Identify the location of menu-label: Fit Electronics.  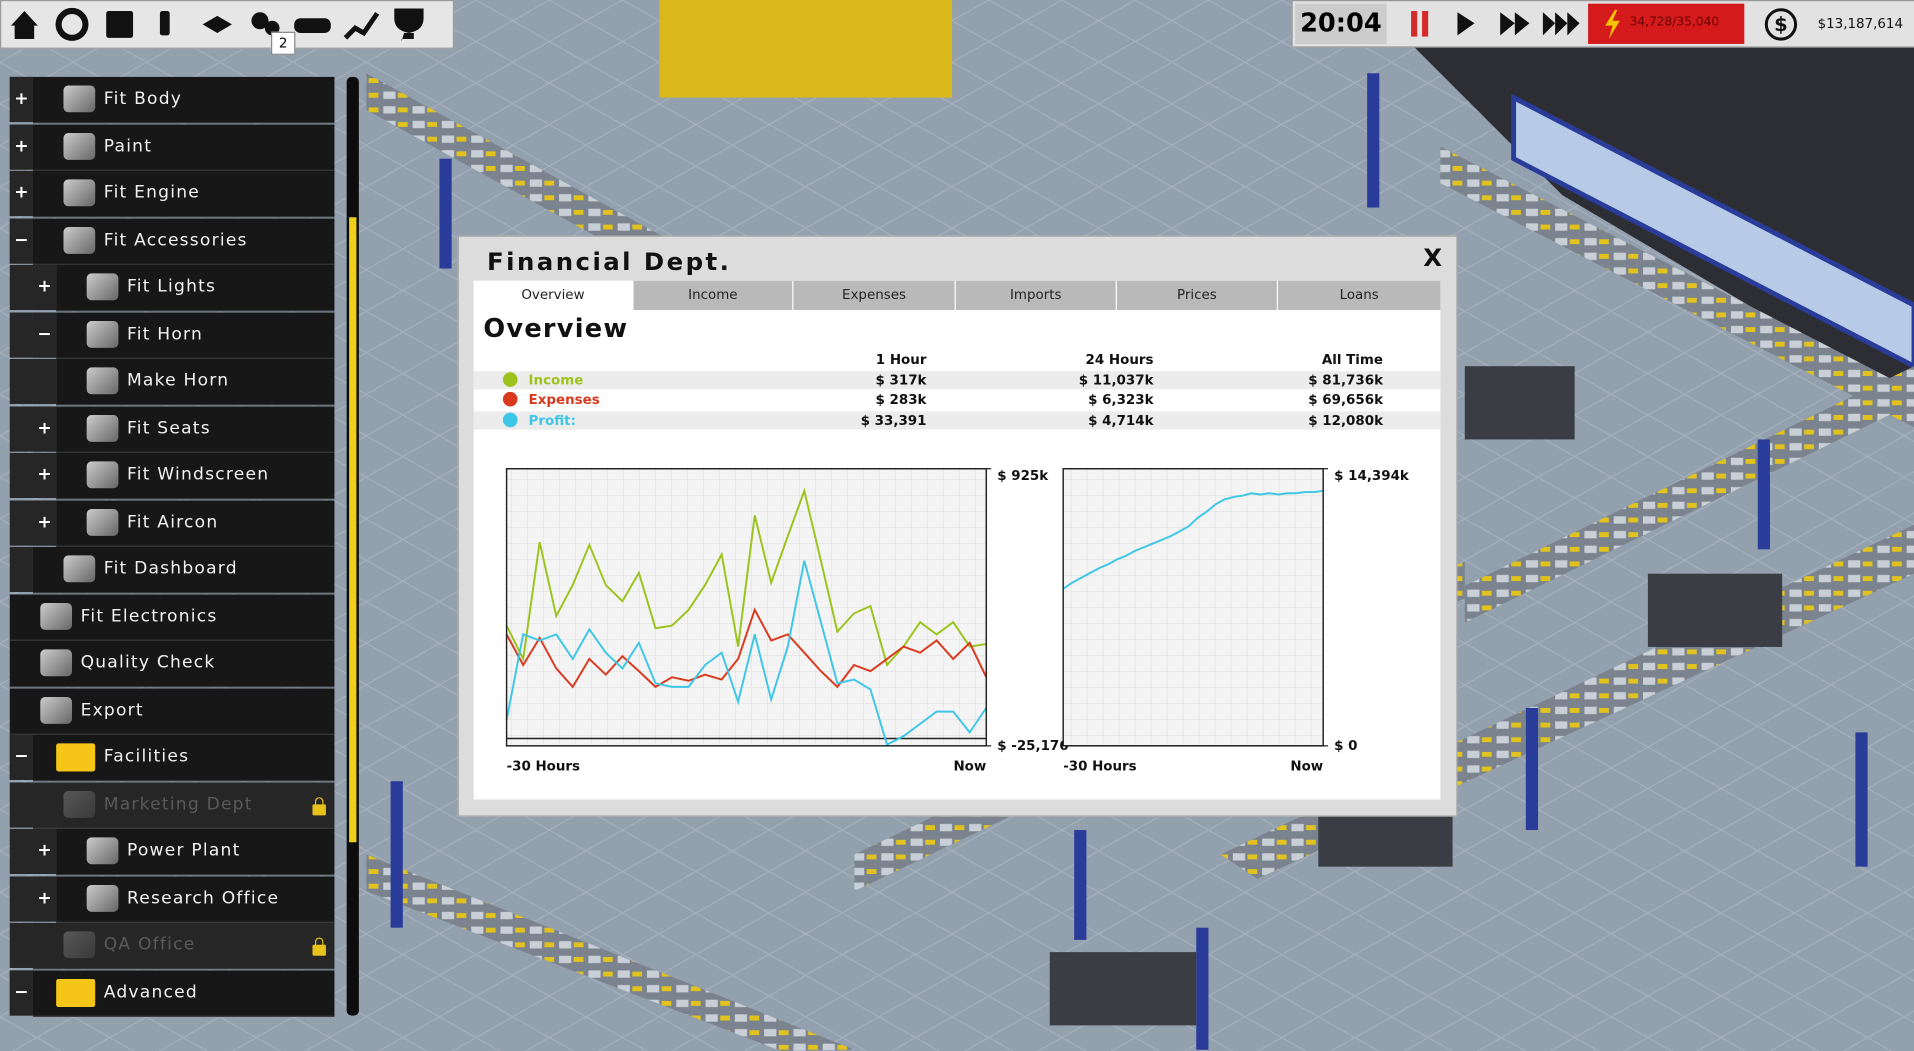
(149, 616).